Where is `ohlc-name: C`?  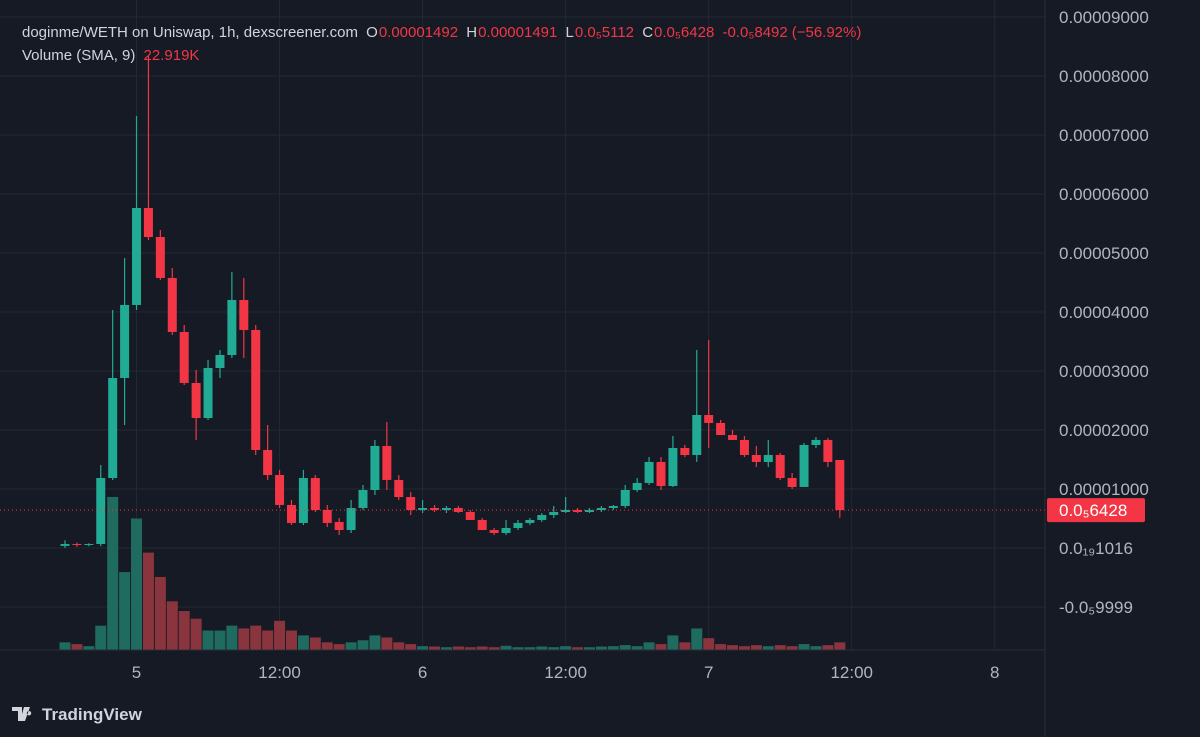
ohlc-name: C is located at coordinates (648, 32).